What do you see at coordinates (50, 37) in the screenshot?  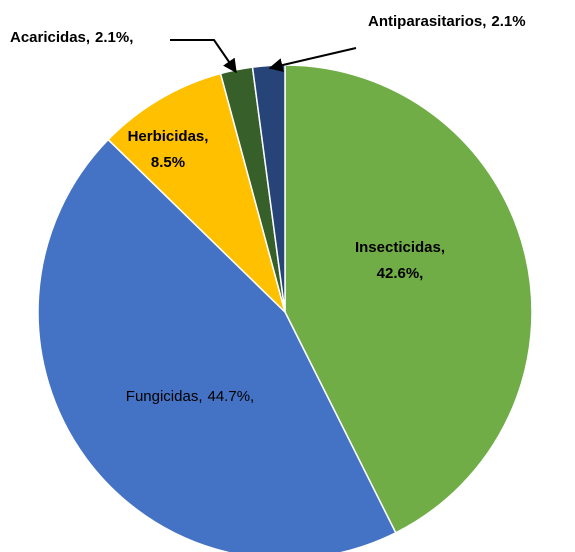 I see `category-label: Acaricidas,` at bounding box center [50, 37].